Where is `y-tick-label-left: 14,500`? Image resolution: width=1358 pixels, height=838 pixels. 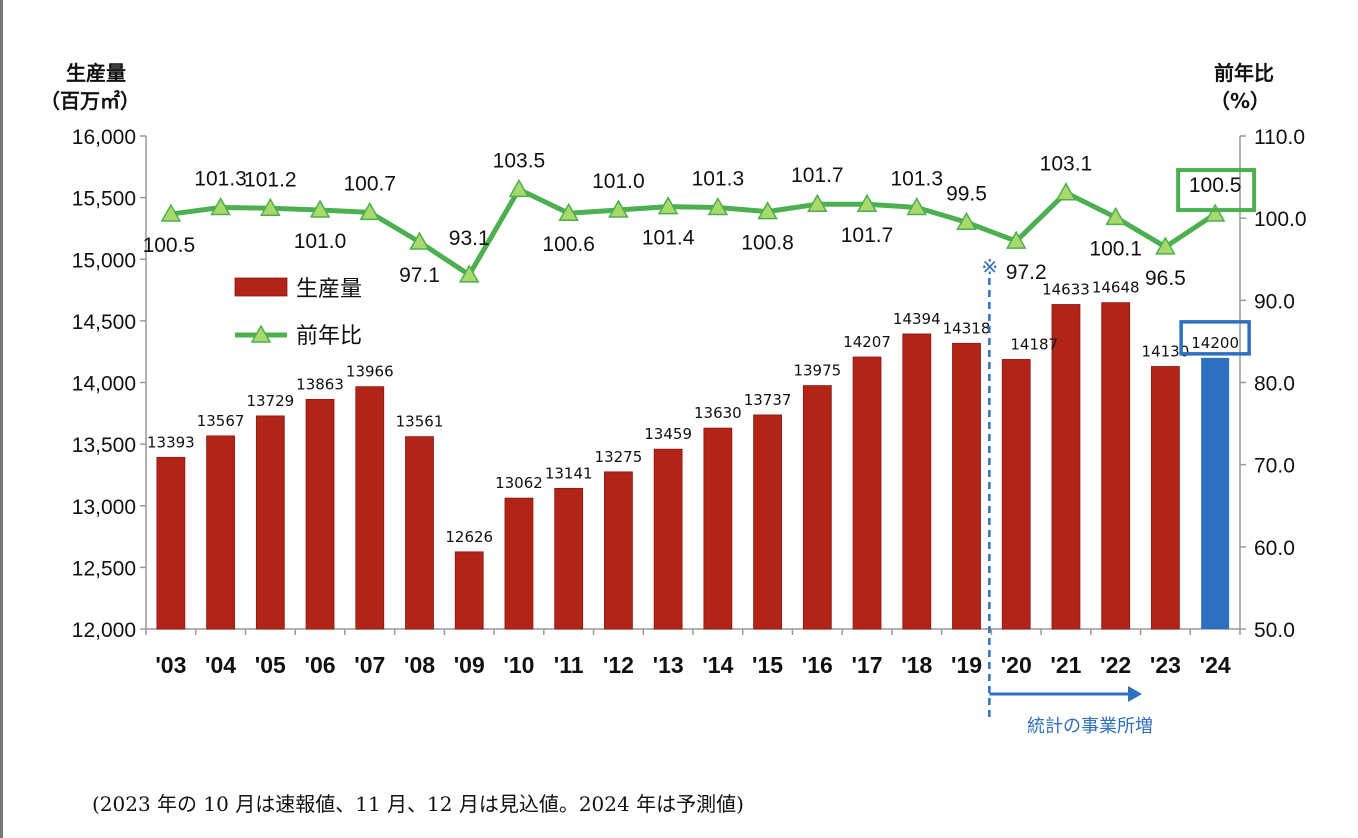 y-tick-label-left: 14,500 is located at coordinates (104, 322).